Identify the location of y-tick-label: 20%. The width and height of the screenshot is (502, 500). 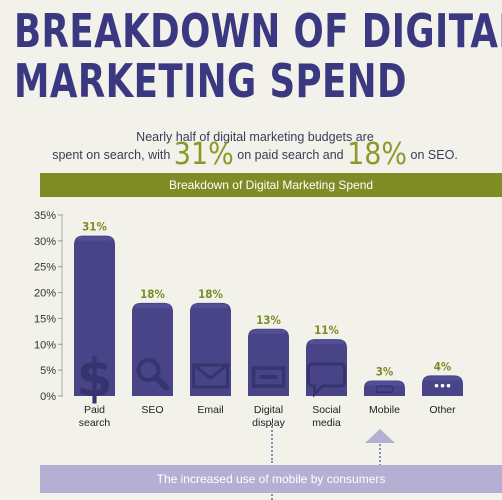
(45, 294).